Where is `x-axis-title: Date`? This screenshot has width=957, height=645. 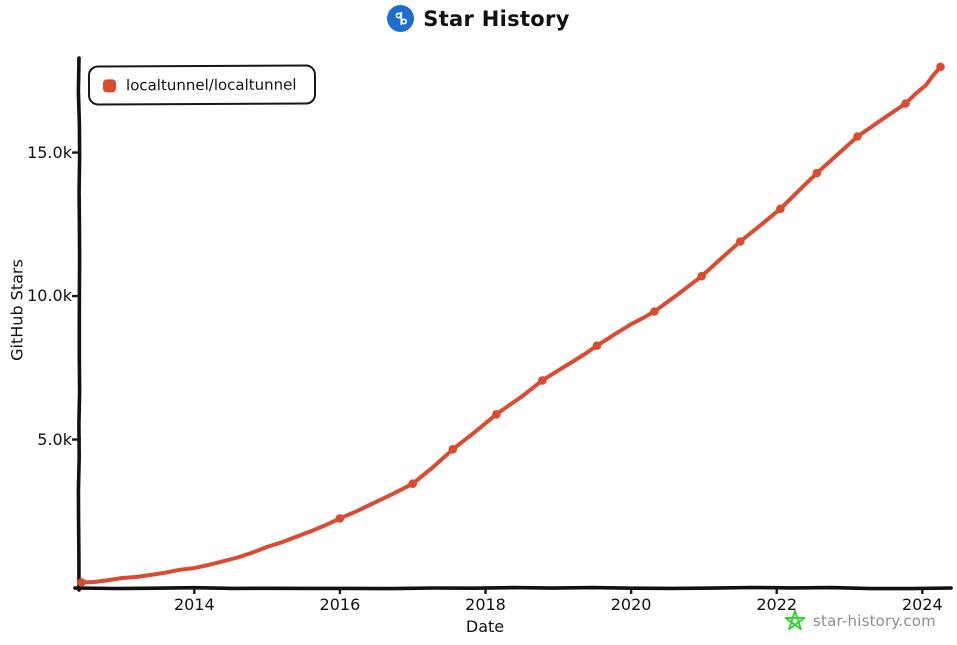
x-axis-title: Date is located at coordinates (485, 626).